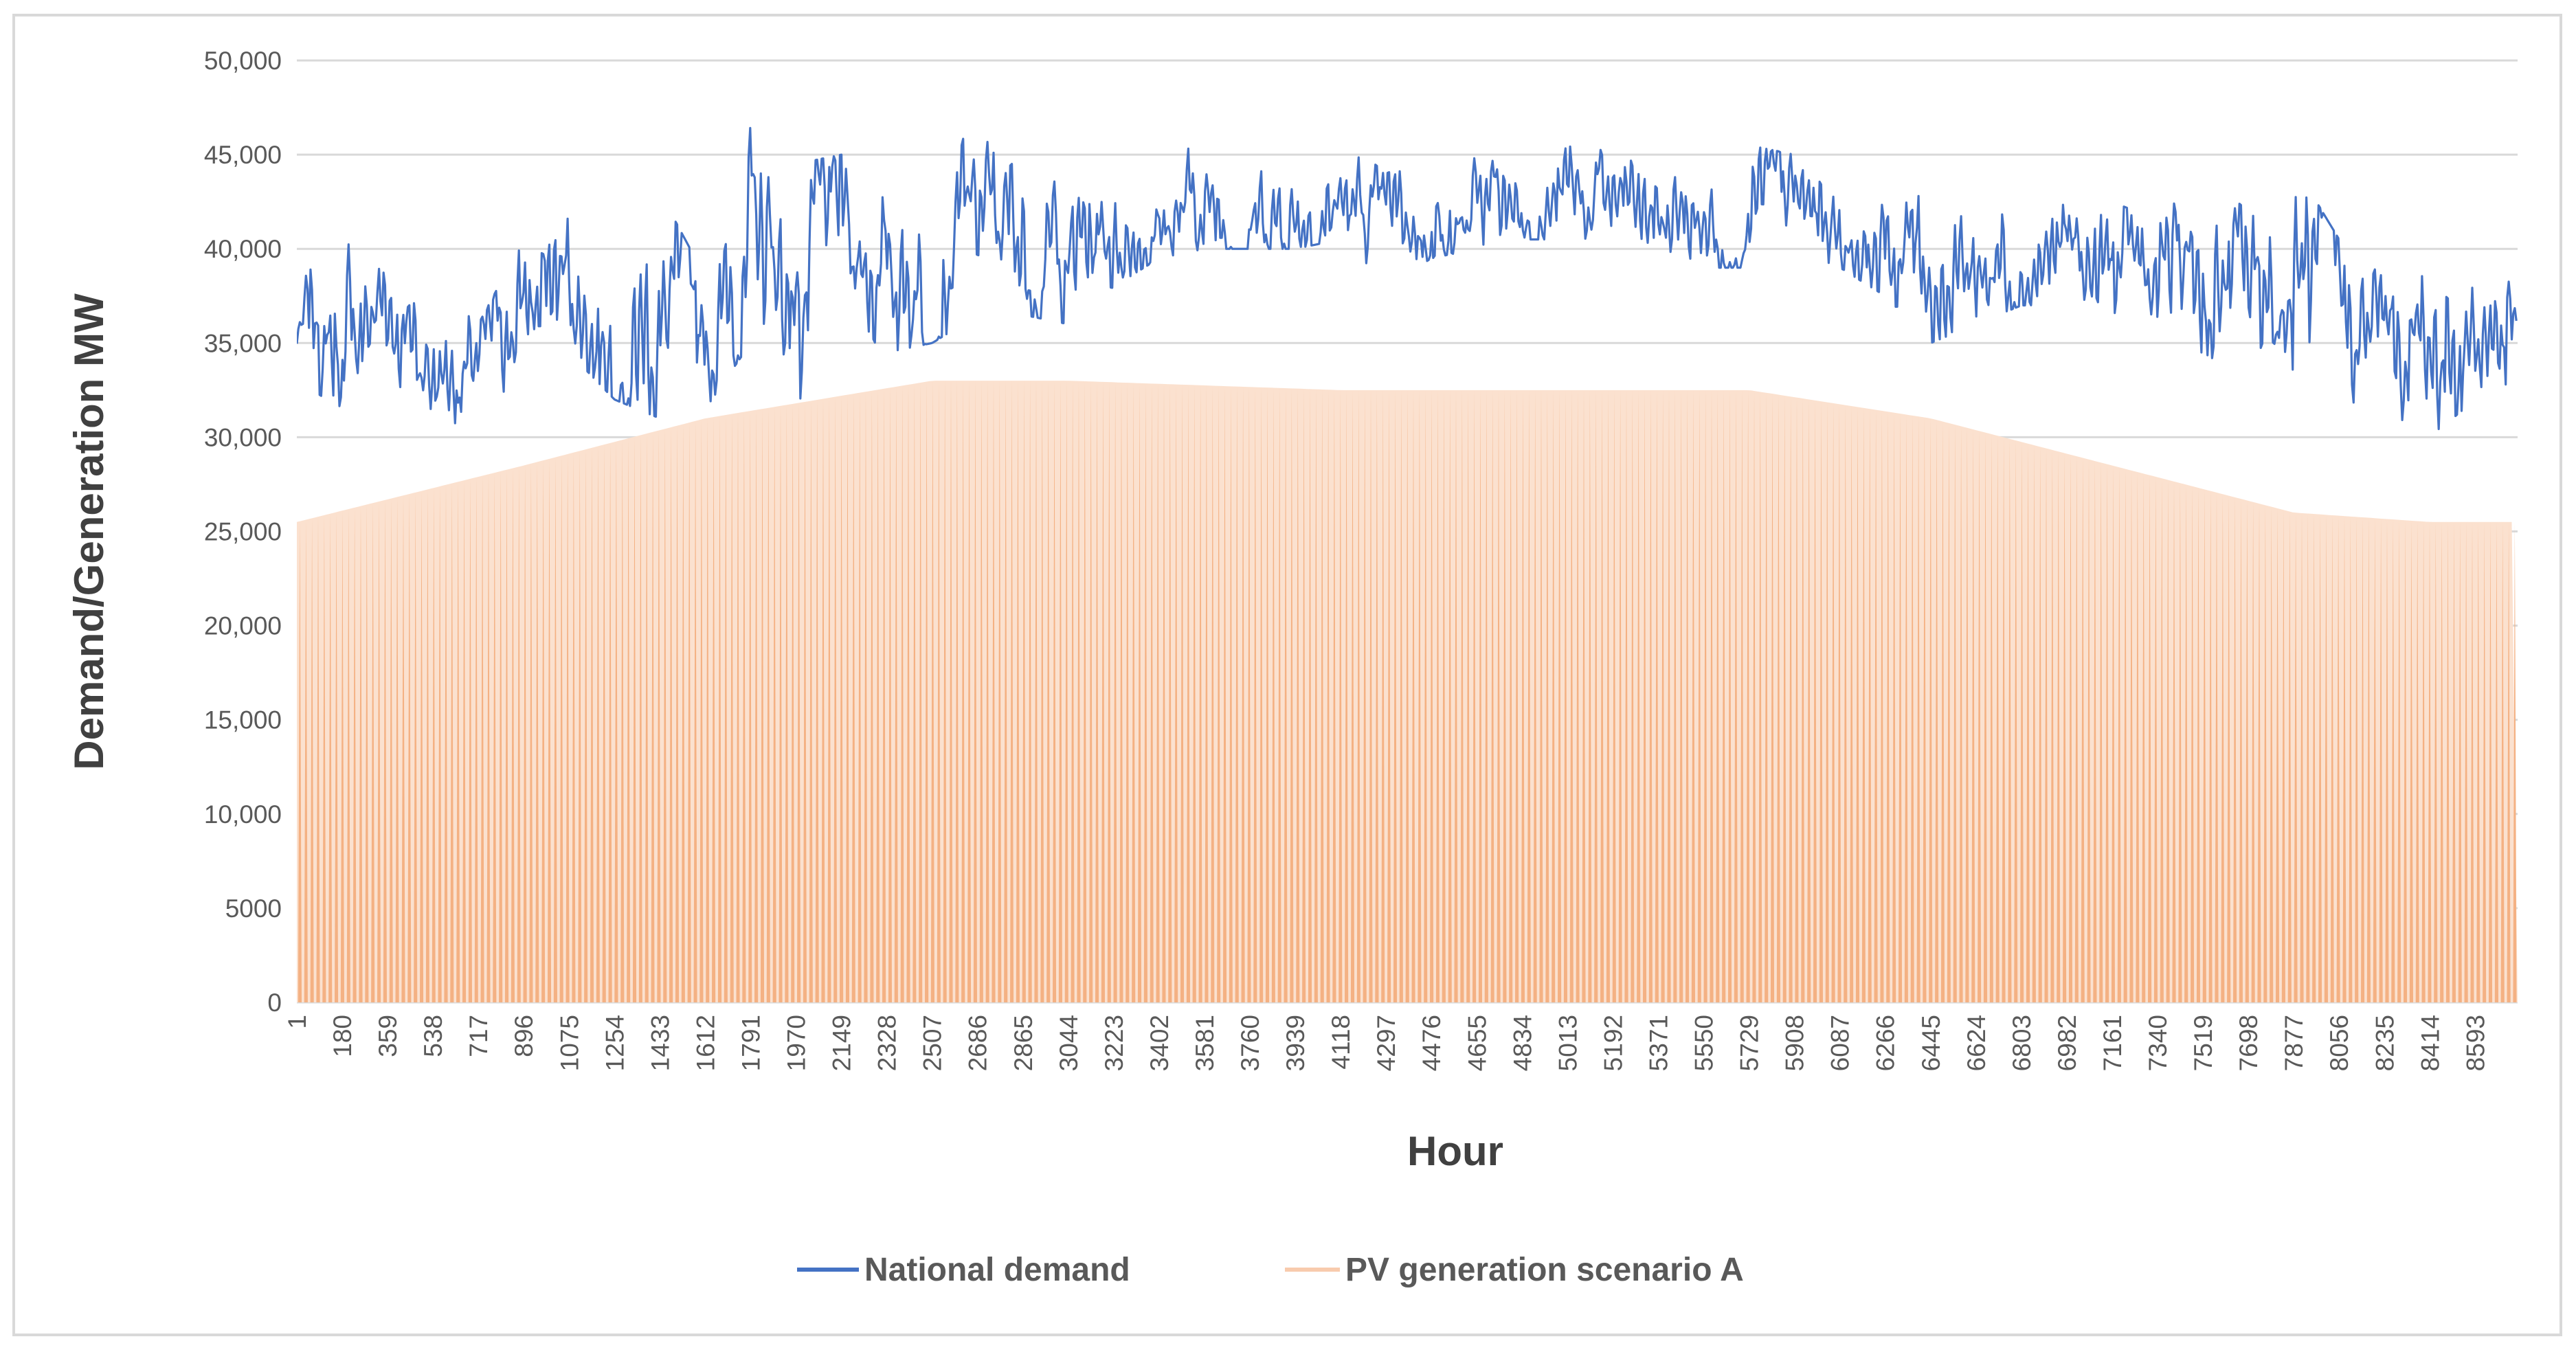  Describe the element at coordinates (243, 814) in the screenshot. I see `y-tick-label: 10,000` at that location.